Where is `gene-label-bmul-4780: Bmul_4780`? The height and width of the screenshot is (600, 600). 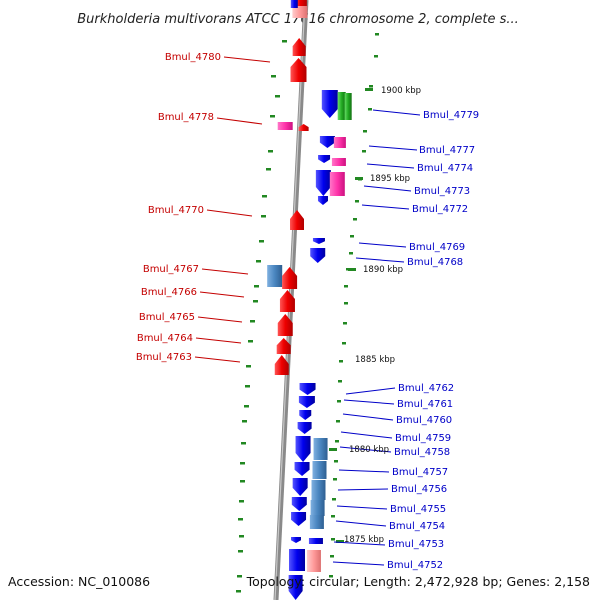 gene-label-bmul-4780: Bmul_4780 is located at coordinates (193, 57).